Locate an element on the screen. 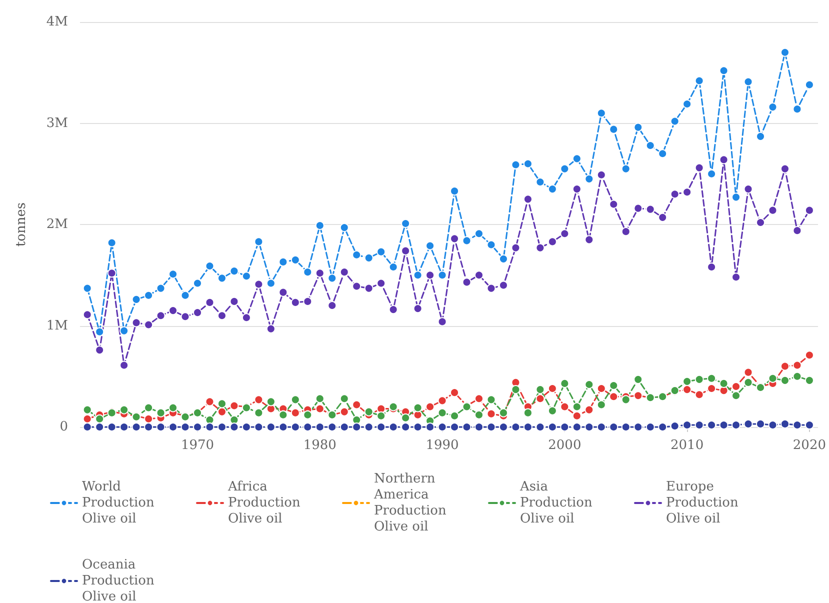 The width and height of the screenshot is (829, 603). legend-label: Asia Production Olive oil is located at coordinates (557, 503).